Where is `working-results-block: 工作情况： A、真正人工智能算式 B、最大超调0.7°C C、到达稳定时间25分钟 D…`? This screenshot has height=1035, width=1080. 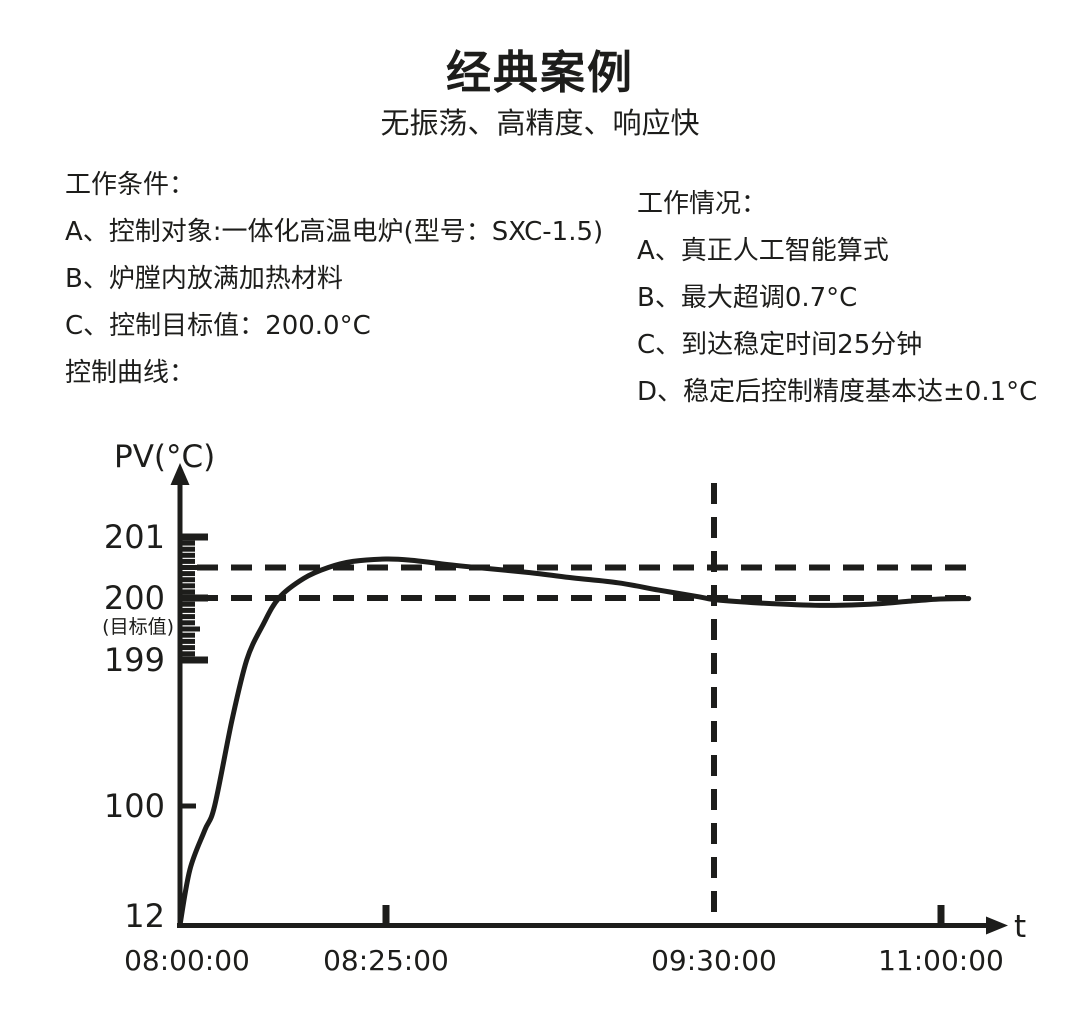 working-results-block: 工作情况： A、真正人工智能算式 B、最大超调0.7°C C、到达稳定时间25分钟 D… is located at coordinates (837, 298).